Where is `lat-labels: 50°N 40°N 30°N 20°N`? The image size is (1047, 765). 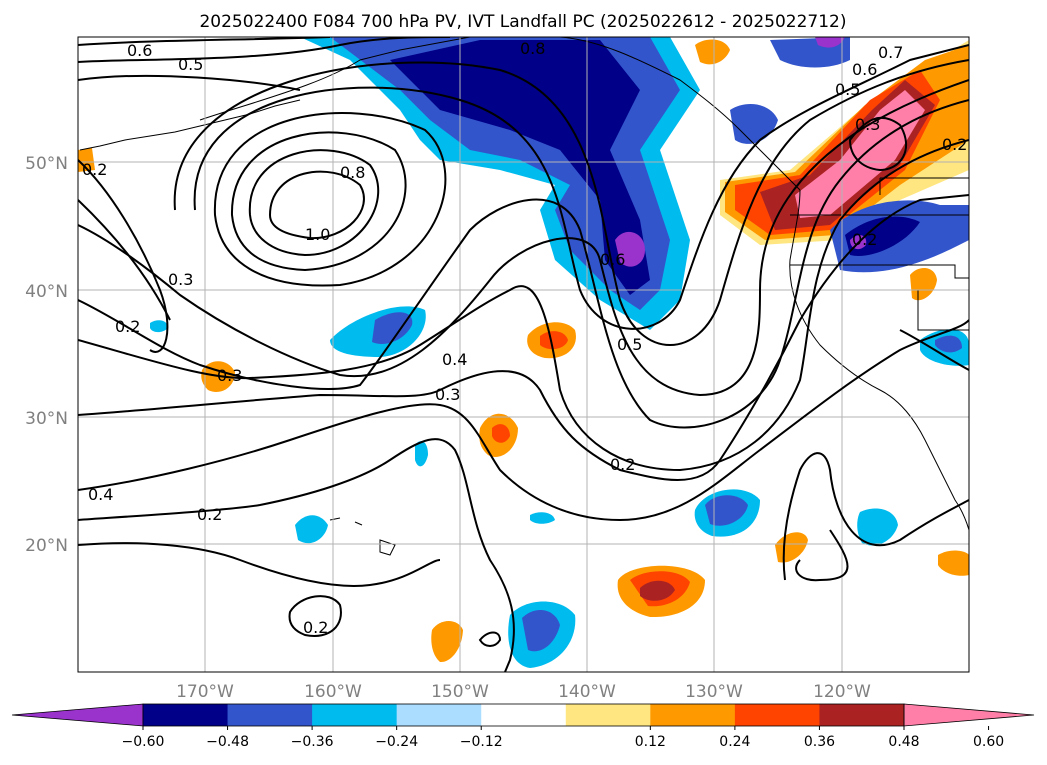
lat-labels: 50°N 40°N 30°N 20°N is located at coordinates (46, 355).